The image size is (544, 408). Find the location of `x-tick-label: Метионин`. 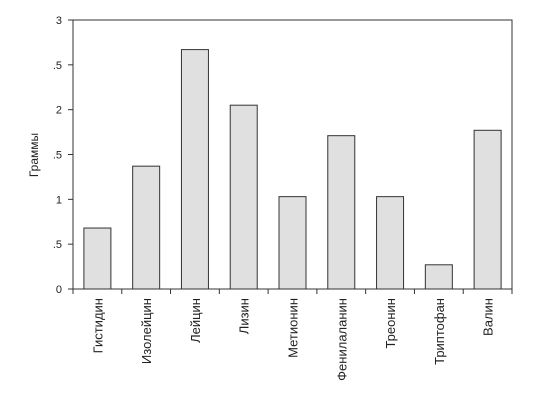

x-tick-label: Метионин is located at coordinates (293, 328).